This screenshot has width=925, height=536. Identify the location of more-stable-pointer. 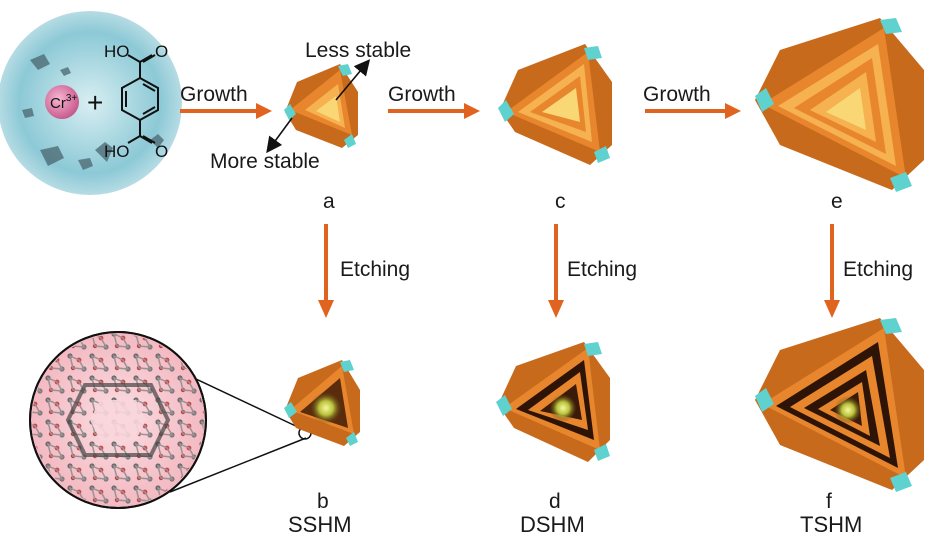
(279, 135).